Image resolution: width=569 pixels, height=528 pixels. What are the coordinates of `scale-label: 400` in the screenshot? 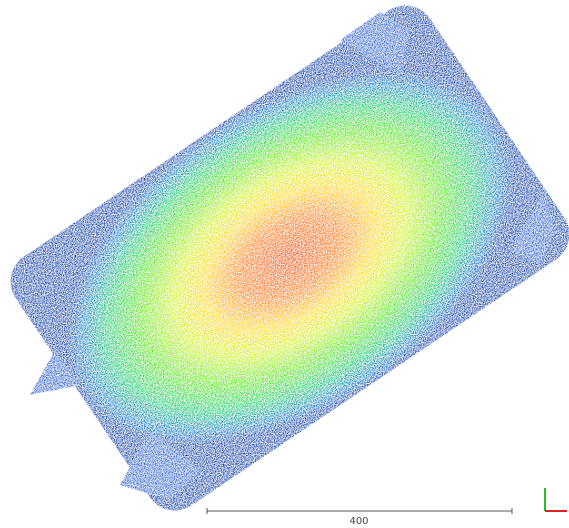 It's located at (358, 521).